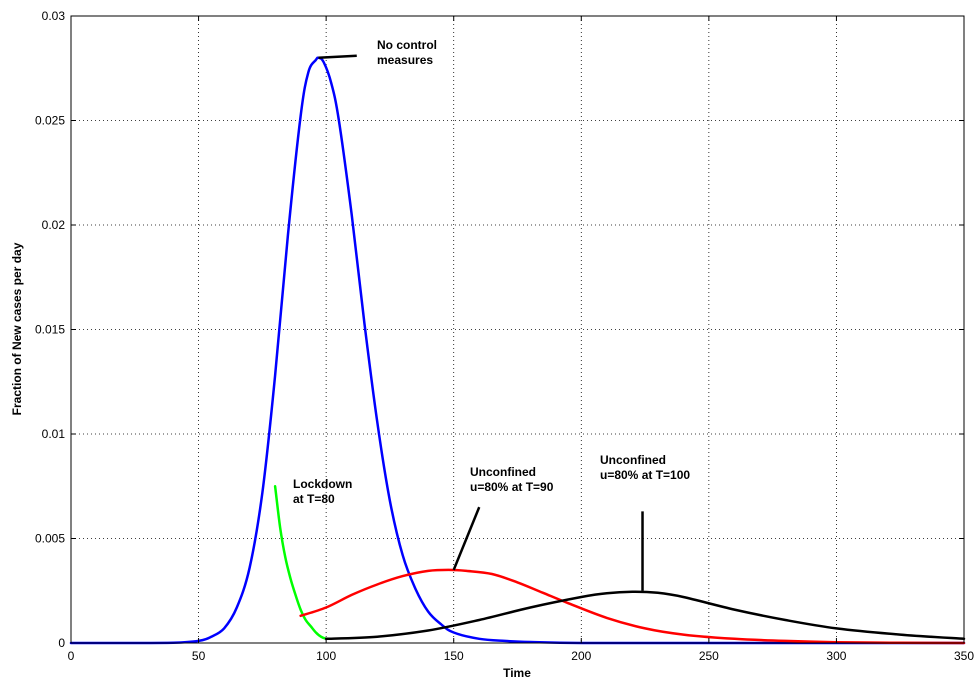 The image size is (977, 682). What do you see at coordinates (645, 475) in the screenshot?
I see `annotation-text-4: u=80% at T=100` at bounding box center [645, 475].